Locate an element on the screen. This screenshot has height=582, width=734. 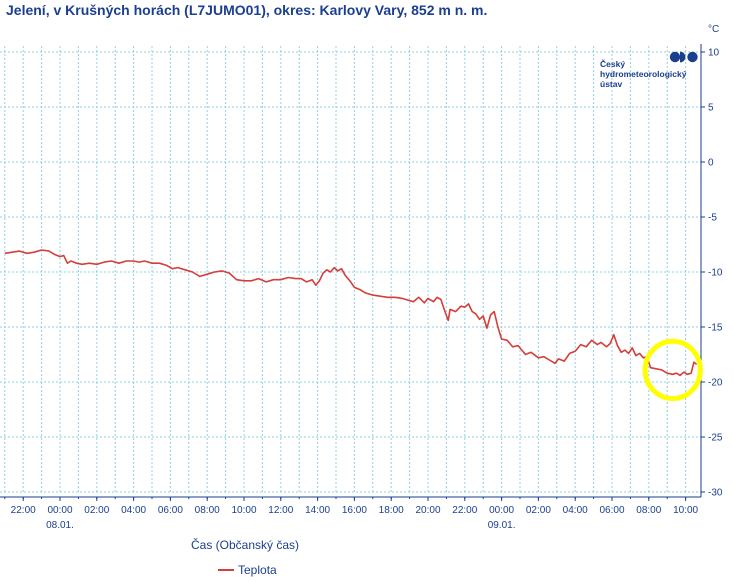
y-tick-label: -20 is located at coordinates (715, 383).